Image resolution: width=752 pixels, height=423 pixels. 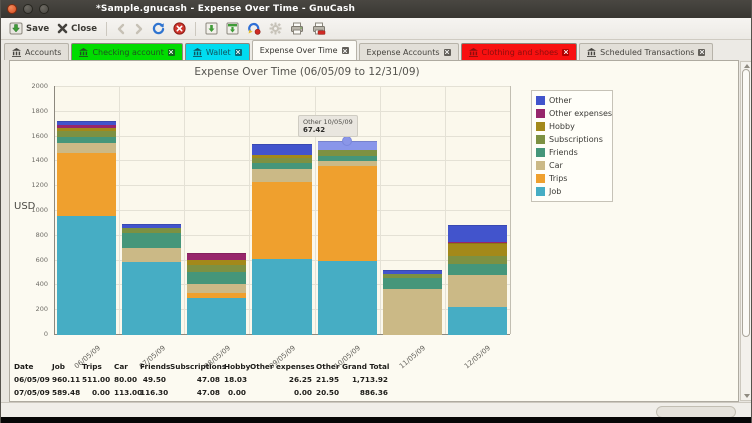 I want to click on stop-button, so click(x=179, y=28).